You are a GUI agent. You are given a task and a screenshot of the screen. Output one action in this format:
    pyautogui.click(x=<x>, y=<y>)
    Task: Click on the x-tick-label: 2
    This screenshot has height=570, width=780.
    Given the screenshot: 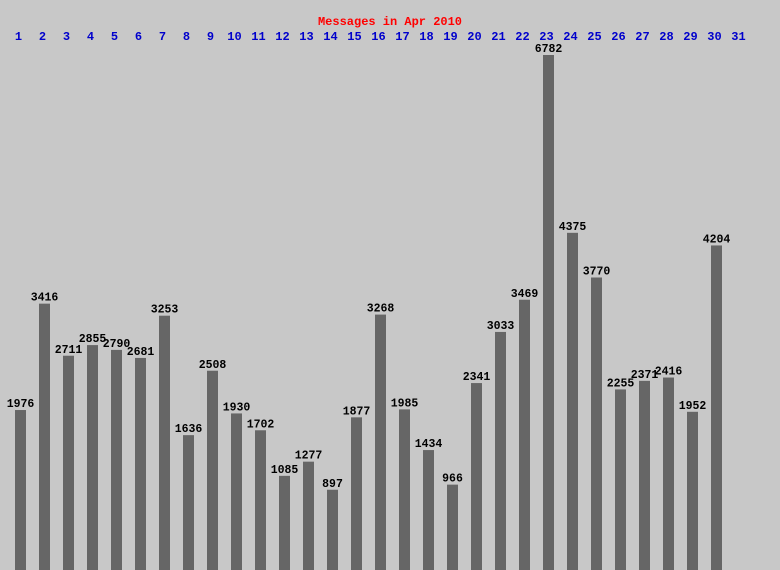 What is the action you would take?
    pyautogui.click(x=42, y=37)
    